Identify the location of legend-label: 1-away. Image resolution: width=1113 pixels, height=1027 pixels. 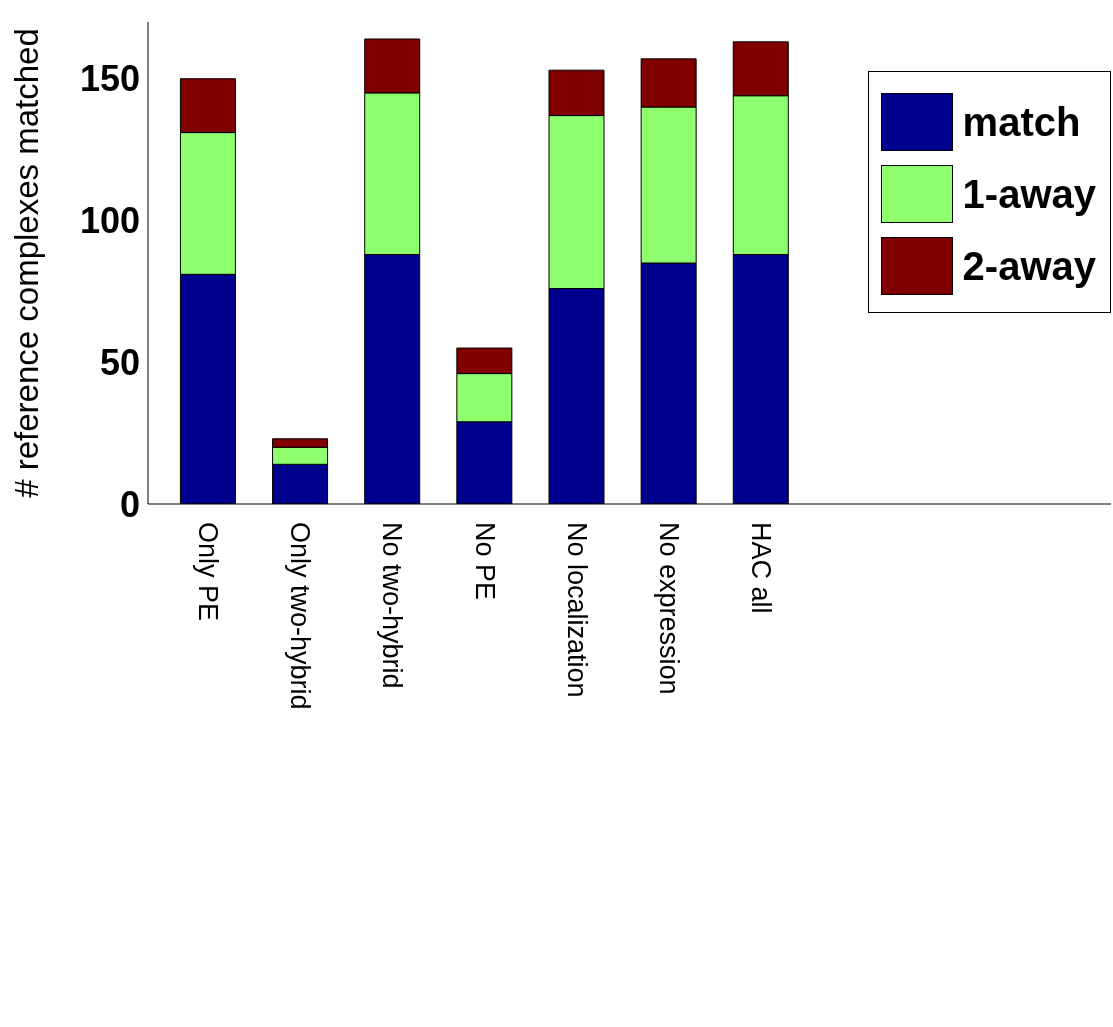
(1029, 194).